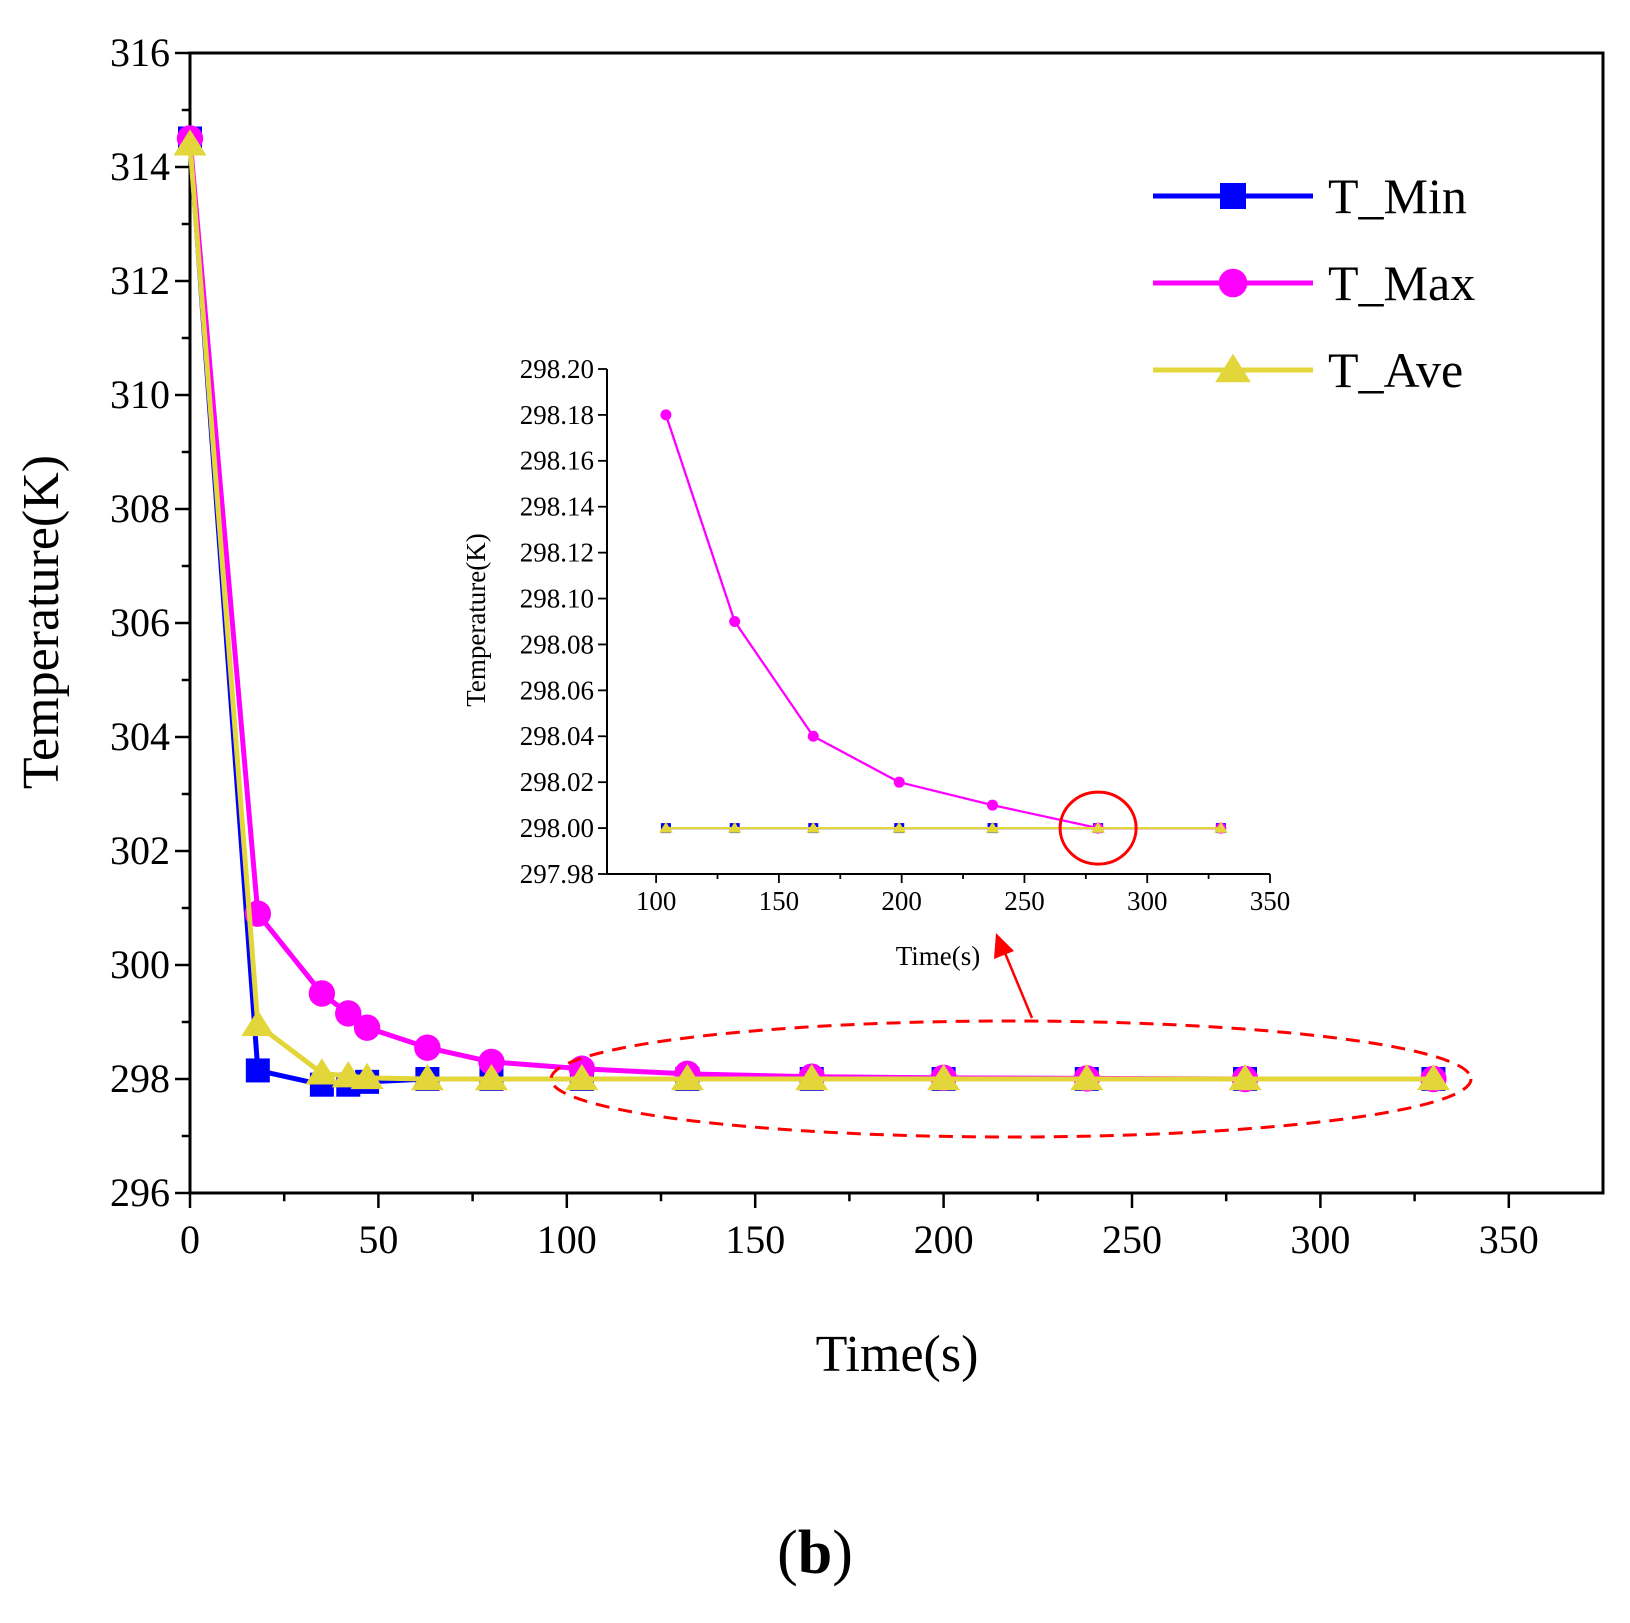 The image size is (1630, 1623). What do you see at coordinates (557, 690) in the screenshot?
I see `inset-y-tick-label: 298.06` at bounding box center [557, 690].